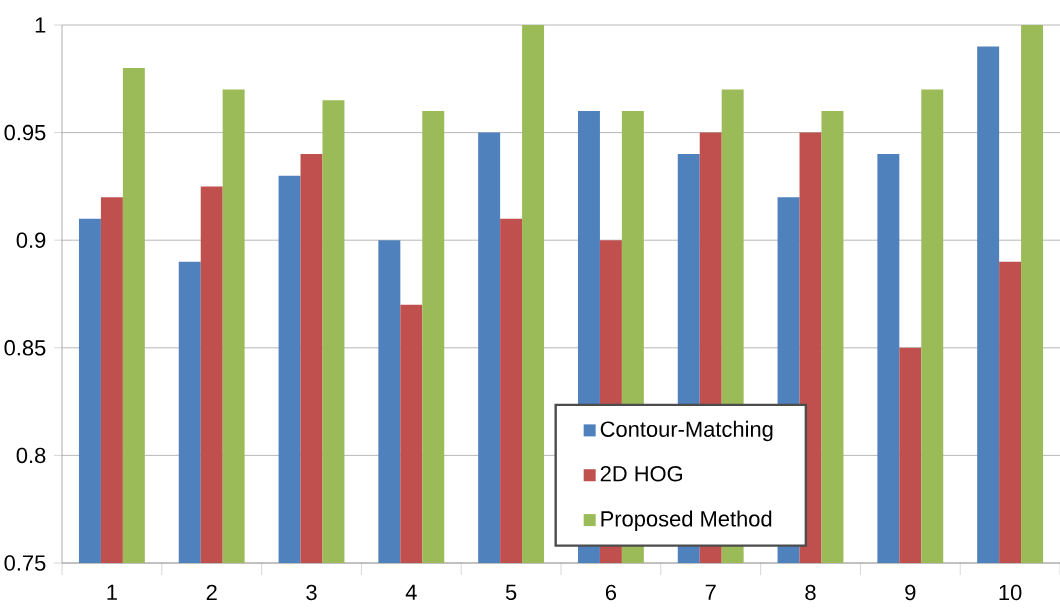  Describe the element at coordinates (686, 520) in the screenshot. I see `legend-label: Proposed Method` at that location.